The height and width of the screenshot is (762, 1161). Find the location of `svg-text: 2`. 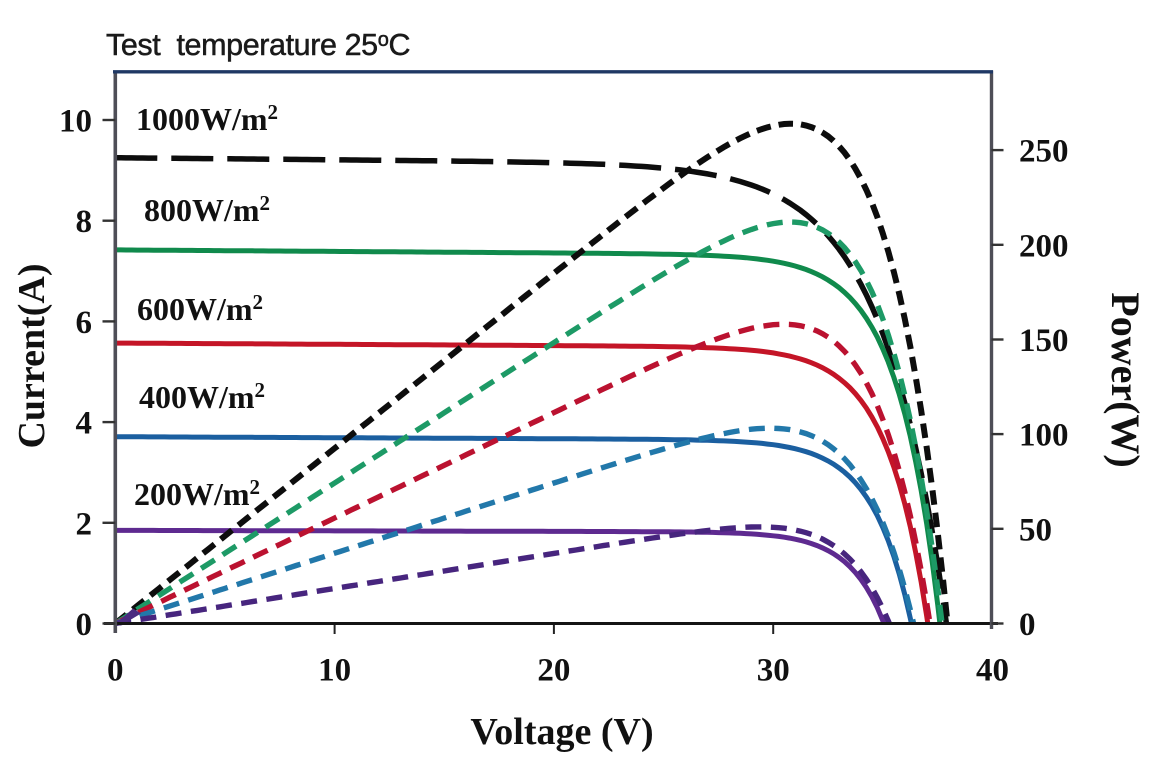

svg-text: 2 is located at coordinates (84, 524).